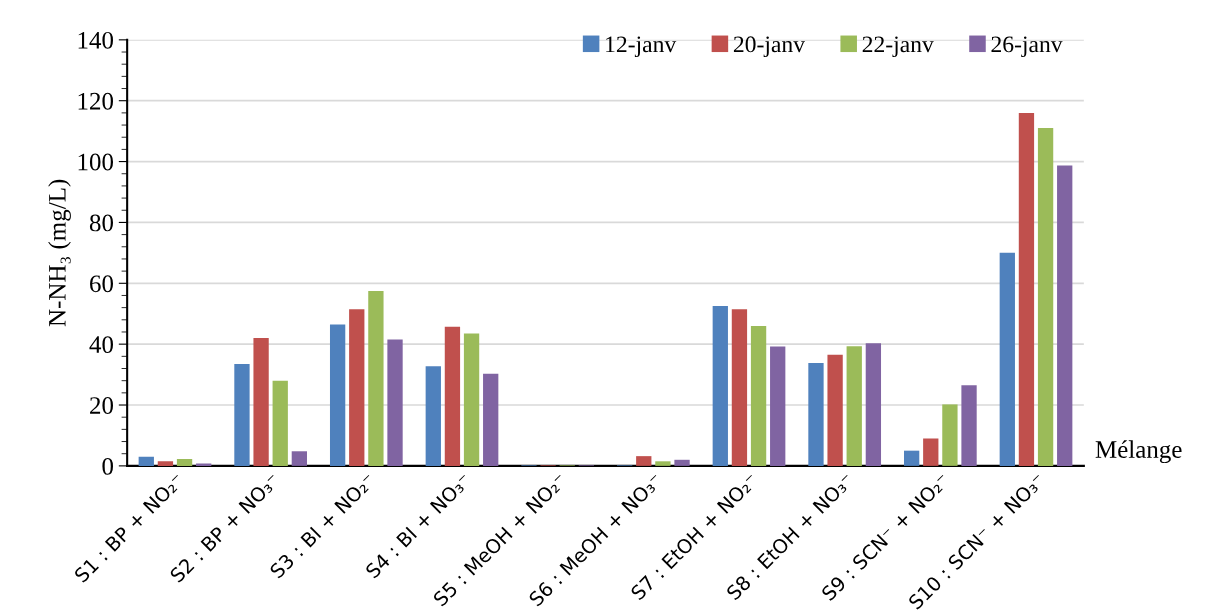  What do you see at coordinates (101, 345) in the screenshot?
I see `y-tick-label: 40` at bounding box center [101, 345].